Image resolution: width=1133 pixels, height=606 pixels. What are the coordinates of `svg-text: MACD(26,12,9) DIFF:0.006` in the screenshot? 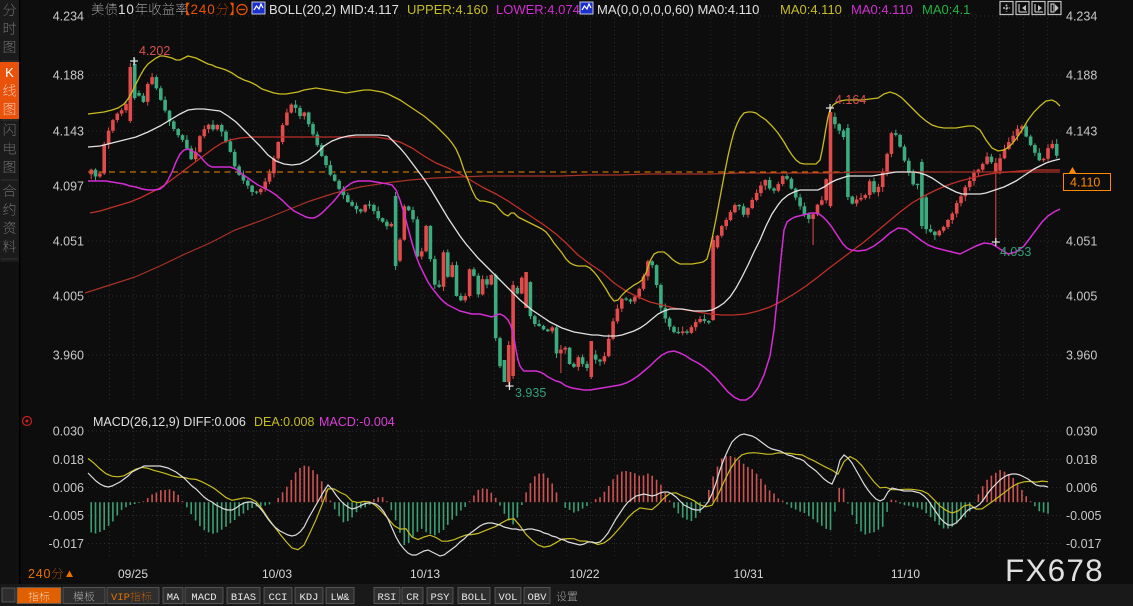 It's located at (169, 422).